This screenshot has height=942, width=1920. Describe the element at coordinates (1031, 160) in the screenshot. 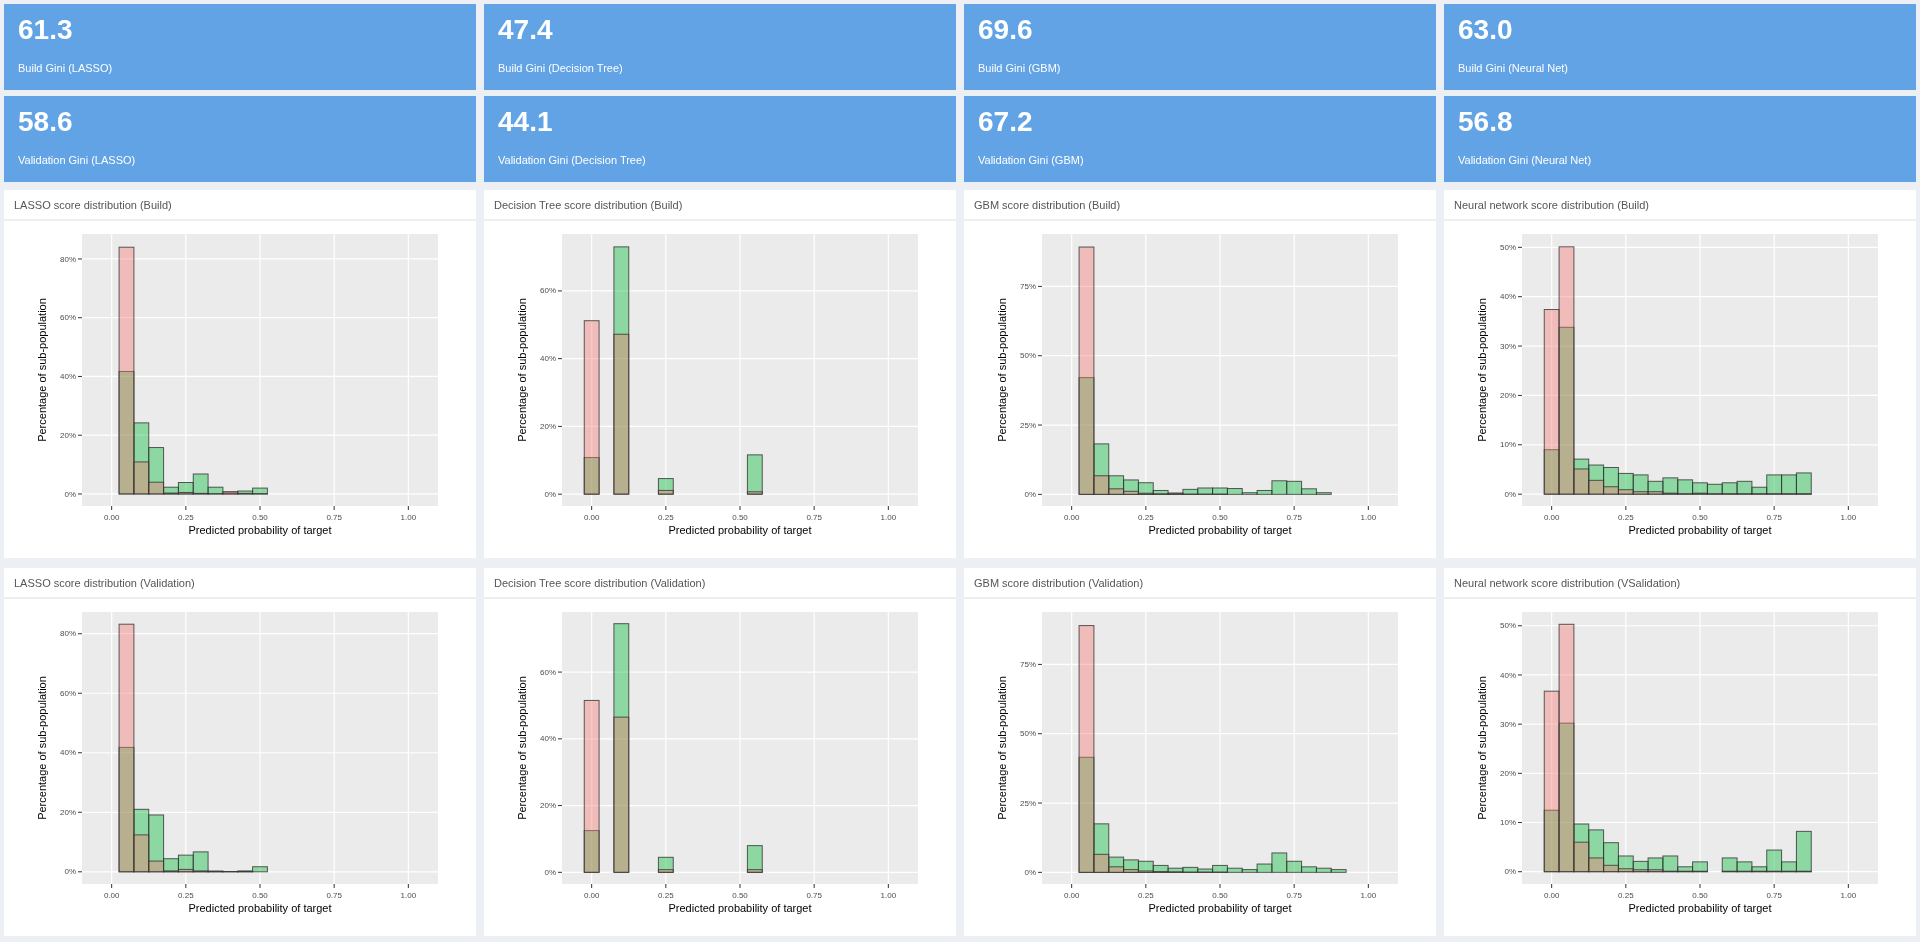

I see `text: Validation Gini (GBM)` at that location.